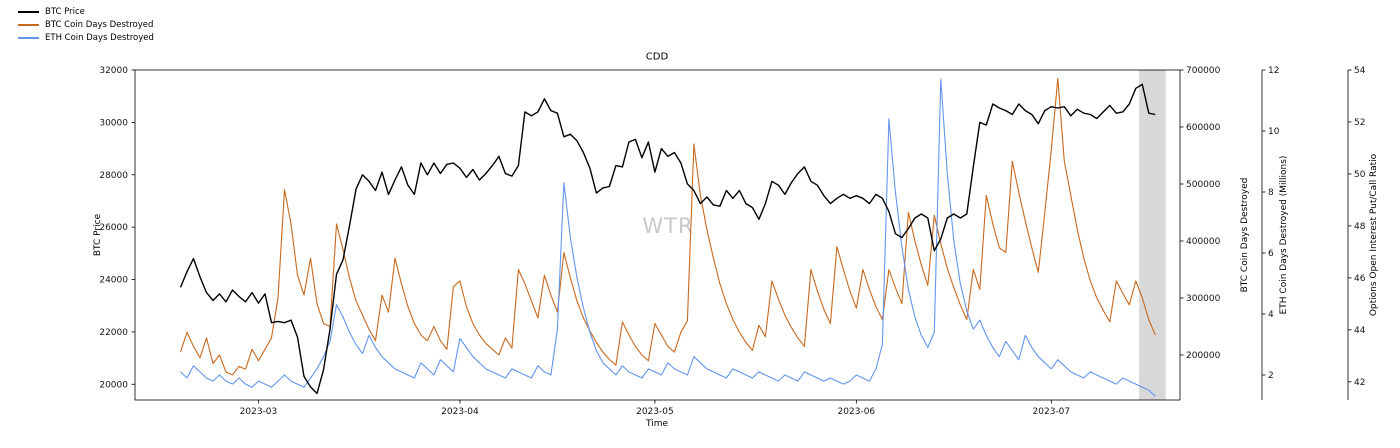 This screenshot has height=448, width=1400. What do you see at coordinates (1271, 254) in the screenshot?
I see `y-tick-label: 6` at bounding box center [1271, 254].